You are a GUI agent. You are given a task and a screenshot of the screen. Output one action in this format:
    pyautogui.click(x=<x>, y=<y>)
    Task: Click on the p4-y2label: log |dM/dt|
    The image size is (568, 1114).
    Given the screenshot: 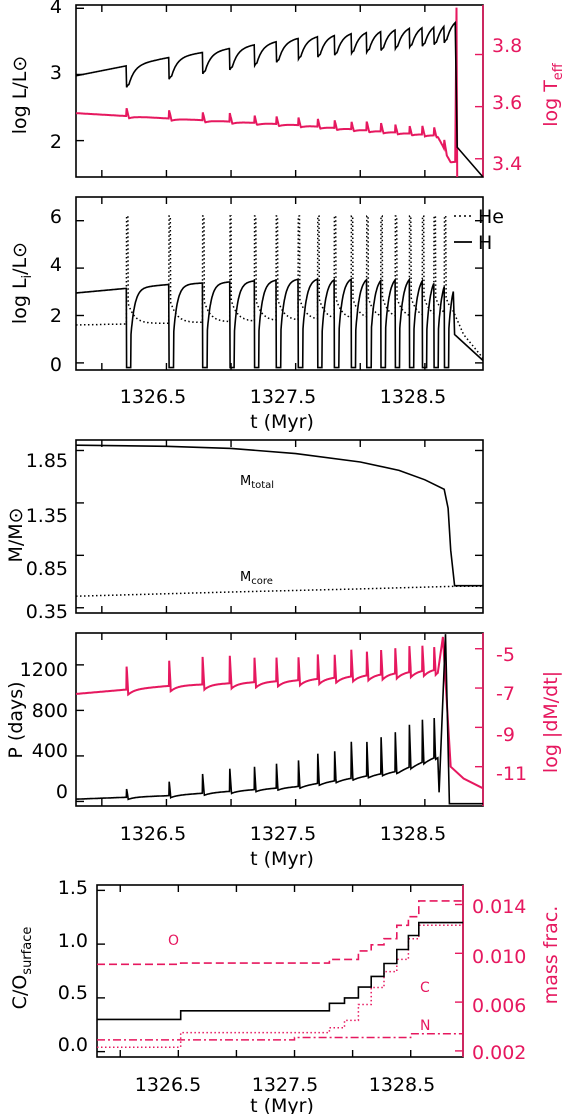 What is the action you would take?
    pyautogui.click(x=551, y=722)
    